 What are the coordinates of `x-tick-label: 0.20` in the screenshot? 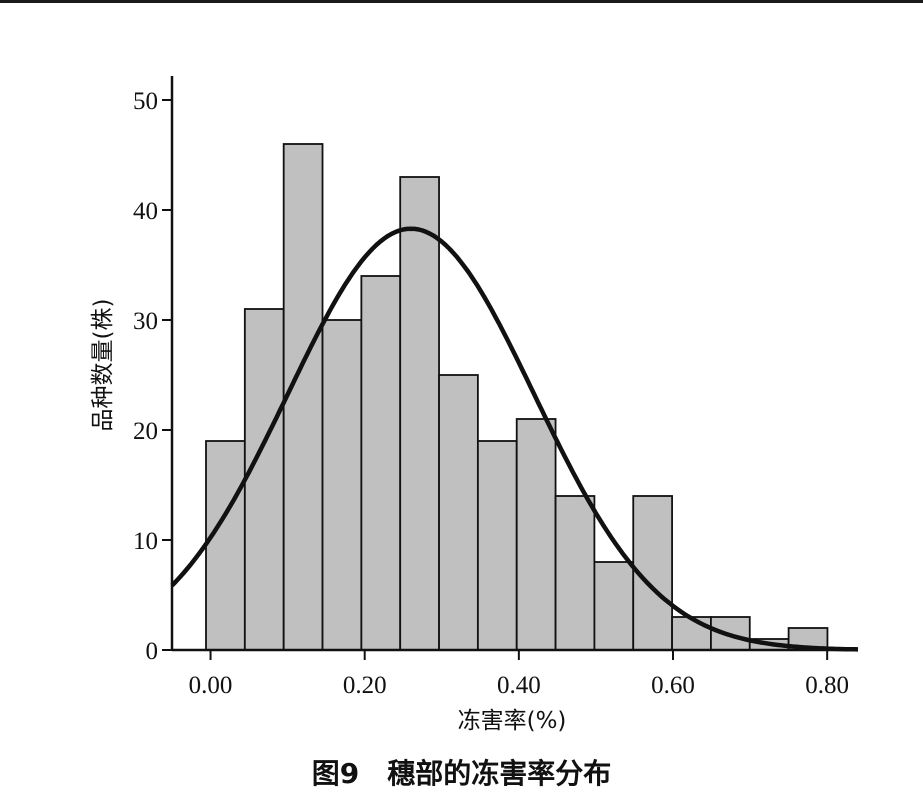 It's located at (365, 685).